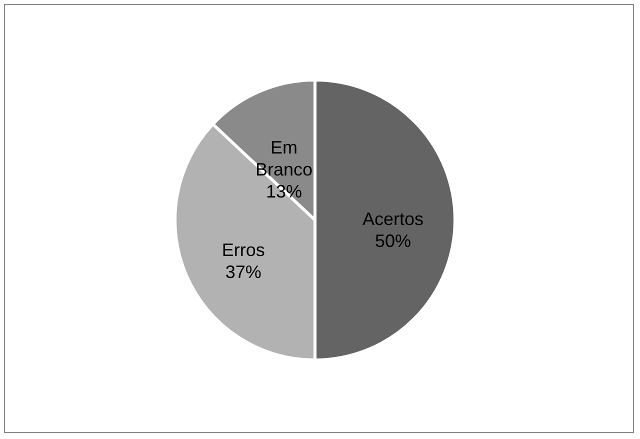 This screenshot has height=439, width=640. Describe the element at coordinates (243, 272) in the screenshot. I see `data-label: 37%` at that location.